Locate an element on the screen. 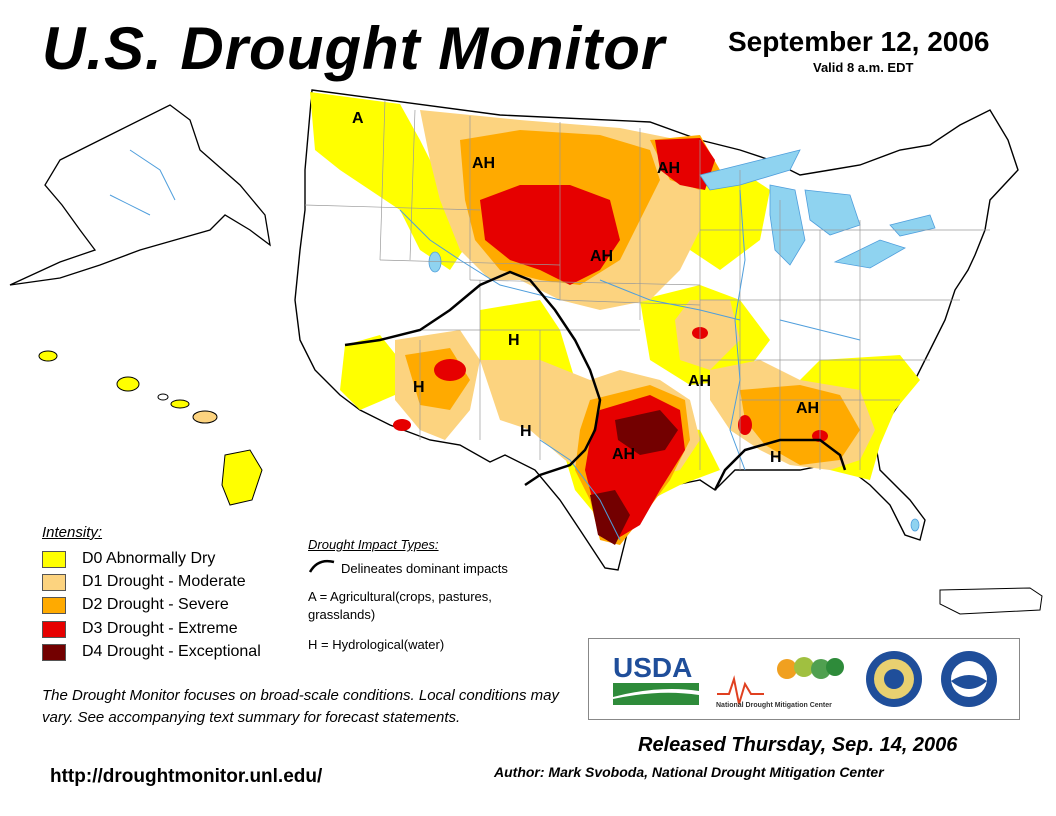 This screenshot has width=1056, height=816. map-date: September 12, 2006 is located at coordinates (859, 41).